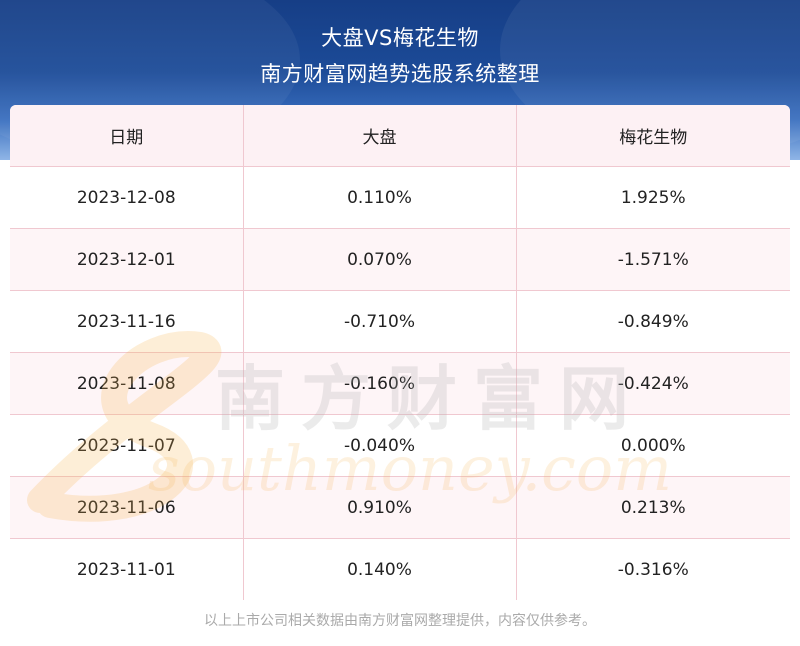 This screenshot has height=646, width=800. What do you see at coordinates (127, 197) in the screenshot?
I see `cell-date: 2023-12-08` at bounding box center [127, 197].